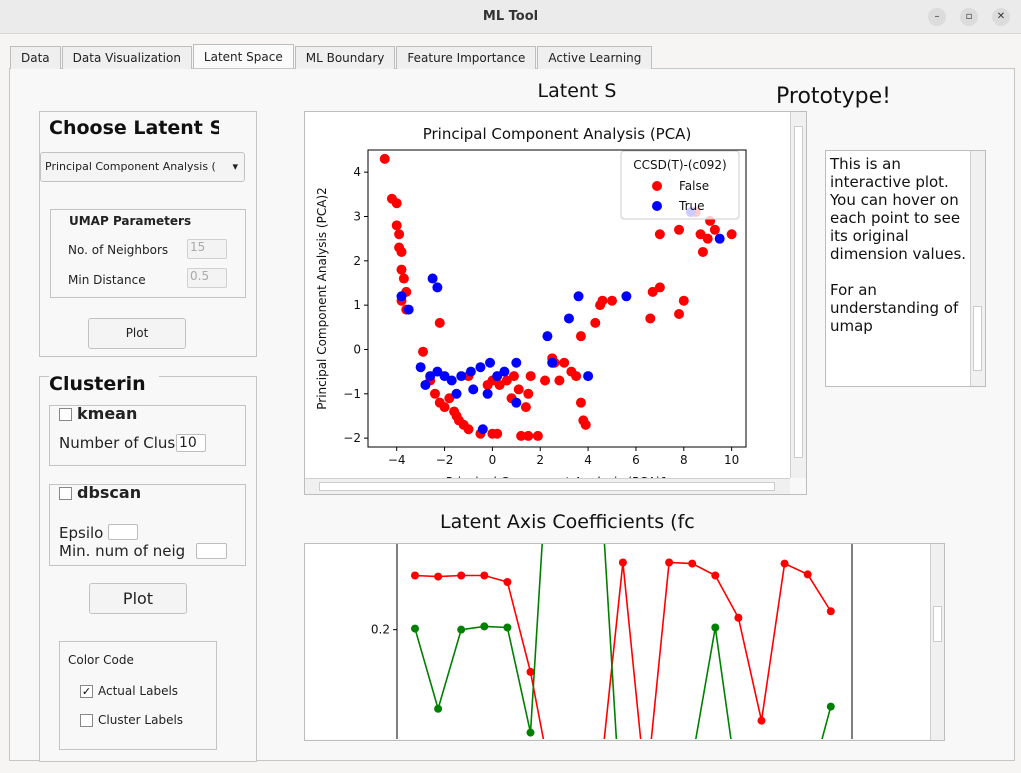 The width and height of the screenshot is (1021, 773). I want to click on legend-title: CCSD(T)-(c092), so click(680, 165).